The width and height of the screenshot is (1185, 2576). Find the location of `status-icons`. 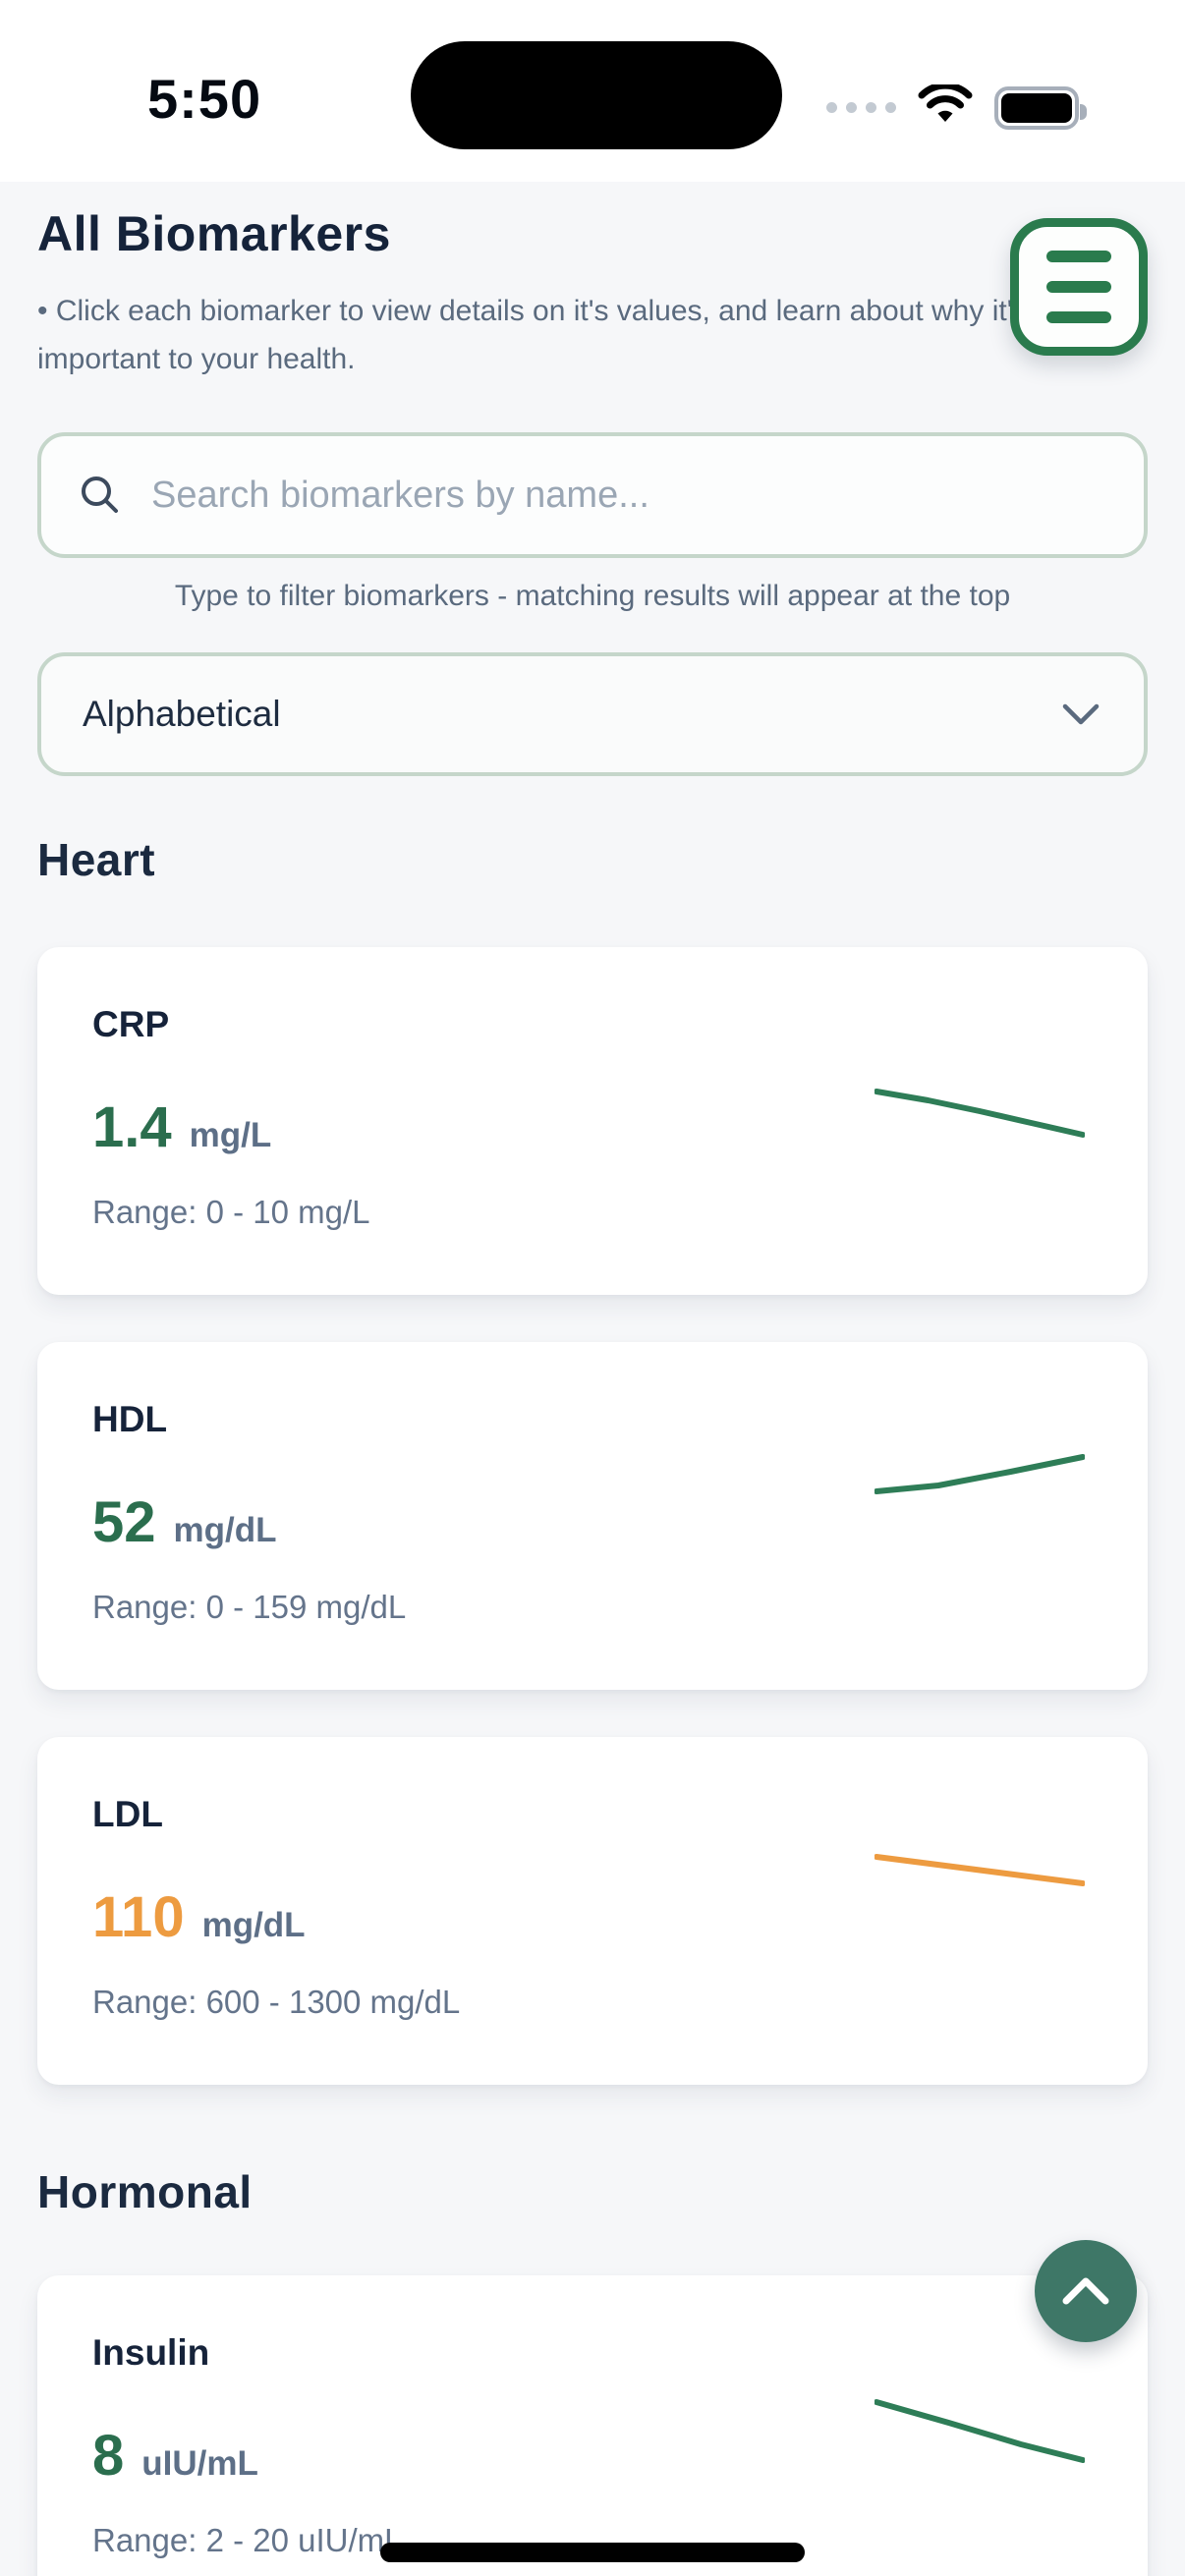

status-icons is located at coordinates (957, 106).